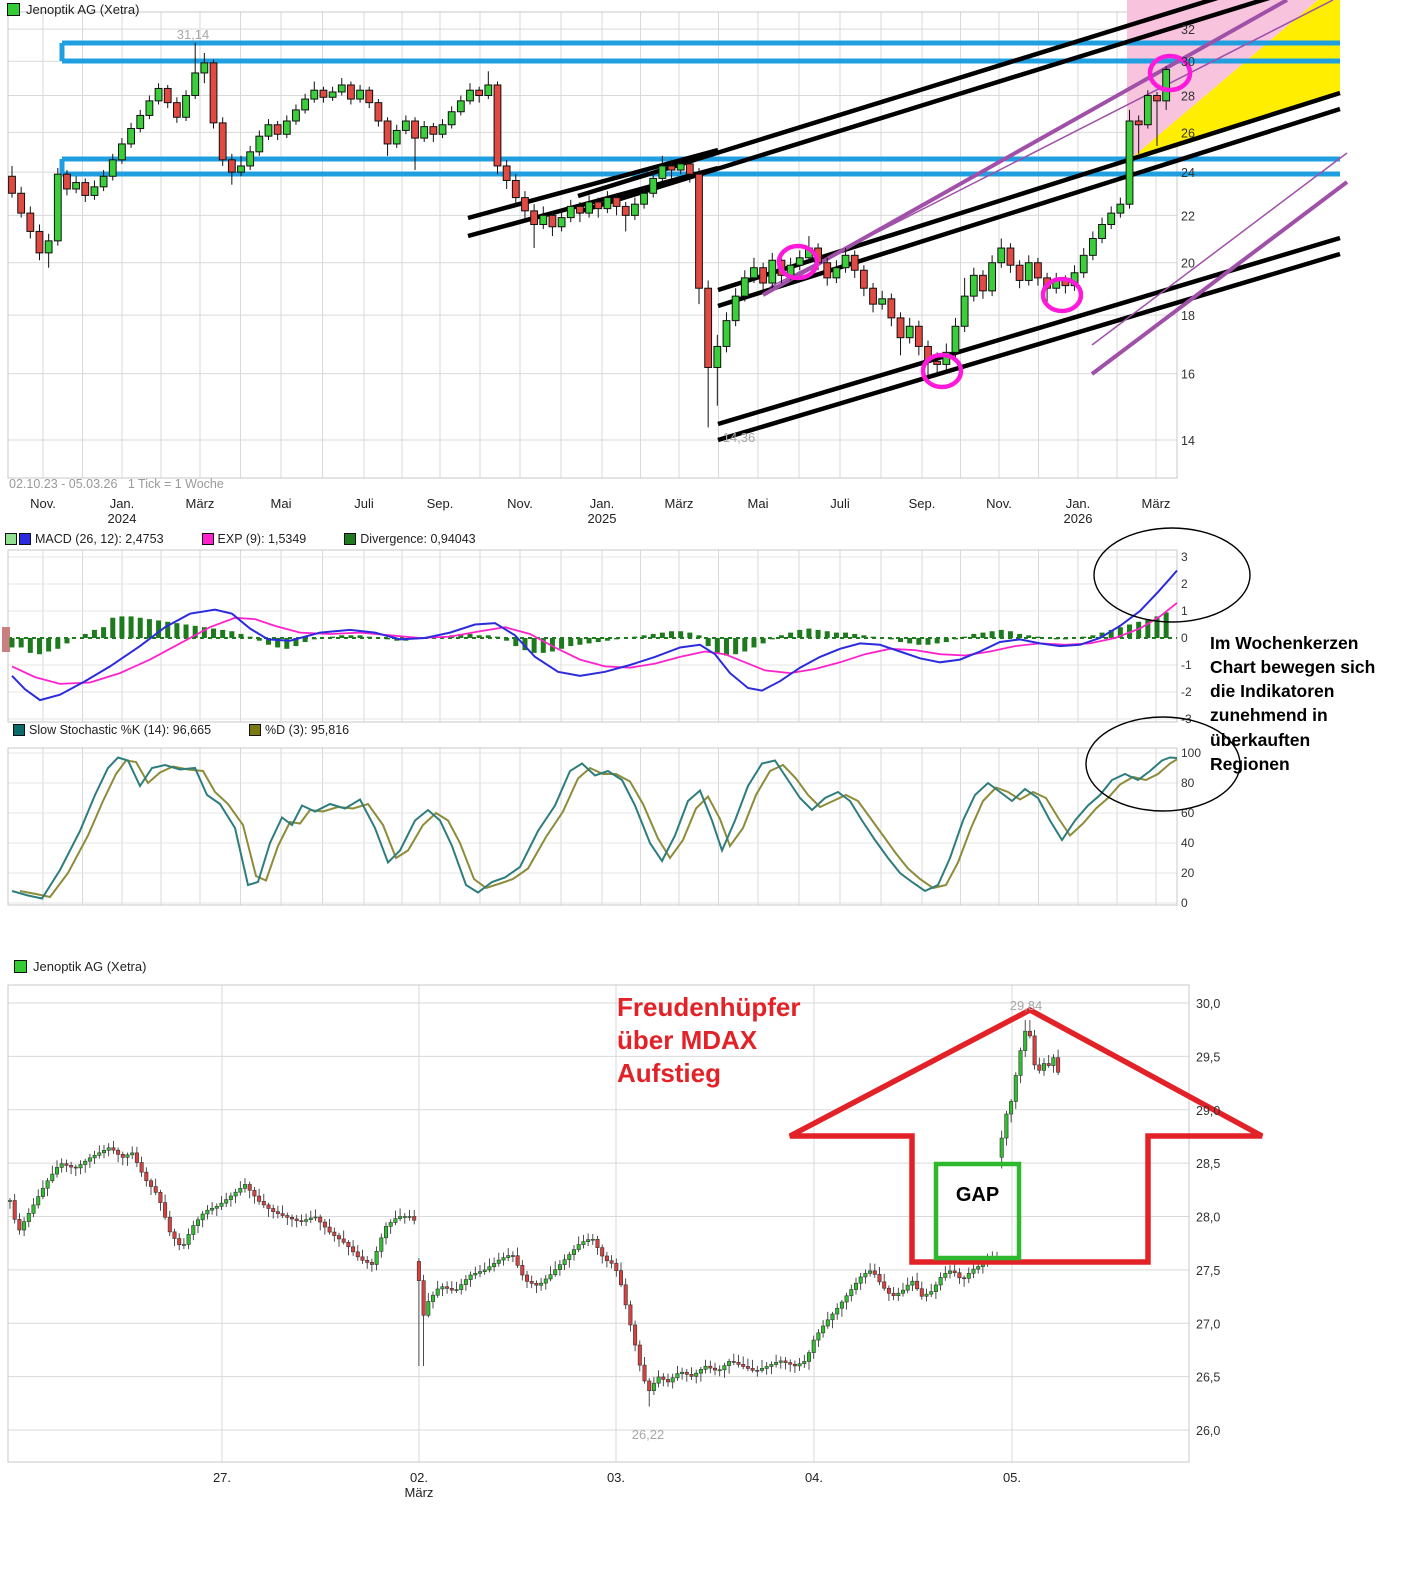  What do you see at coordinates (520, 503) in the screenshot?
I see `month-axis-label: Nov.` at bounding box center [520, 503].